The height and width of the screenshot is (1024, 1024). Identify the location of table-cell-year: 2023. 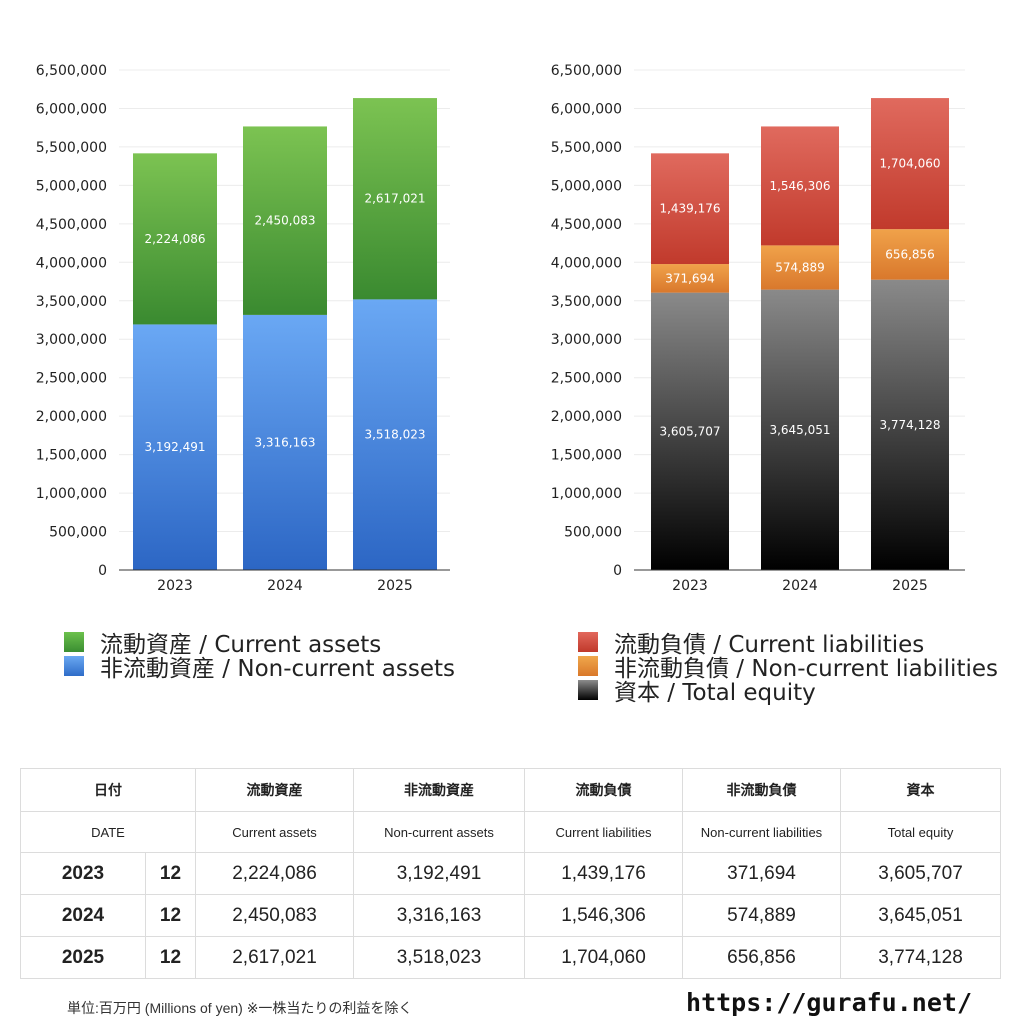
(83, 873).